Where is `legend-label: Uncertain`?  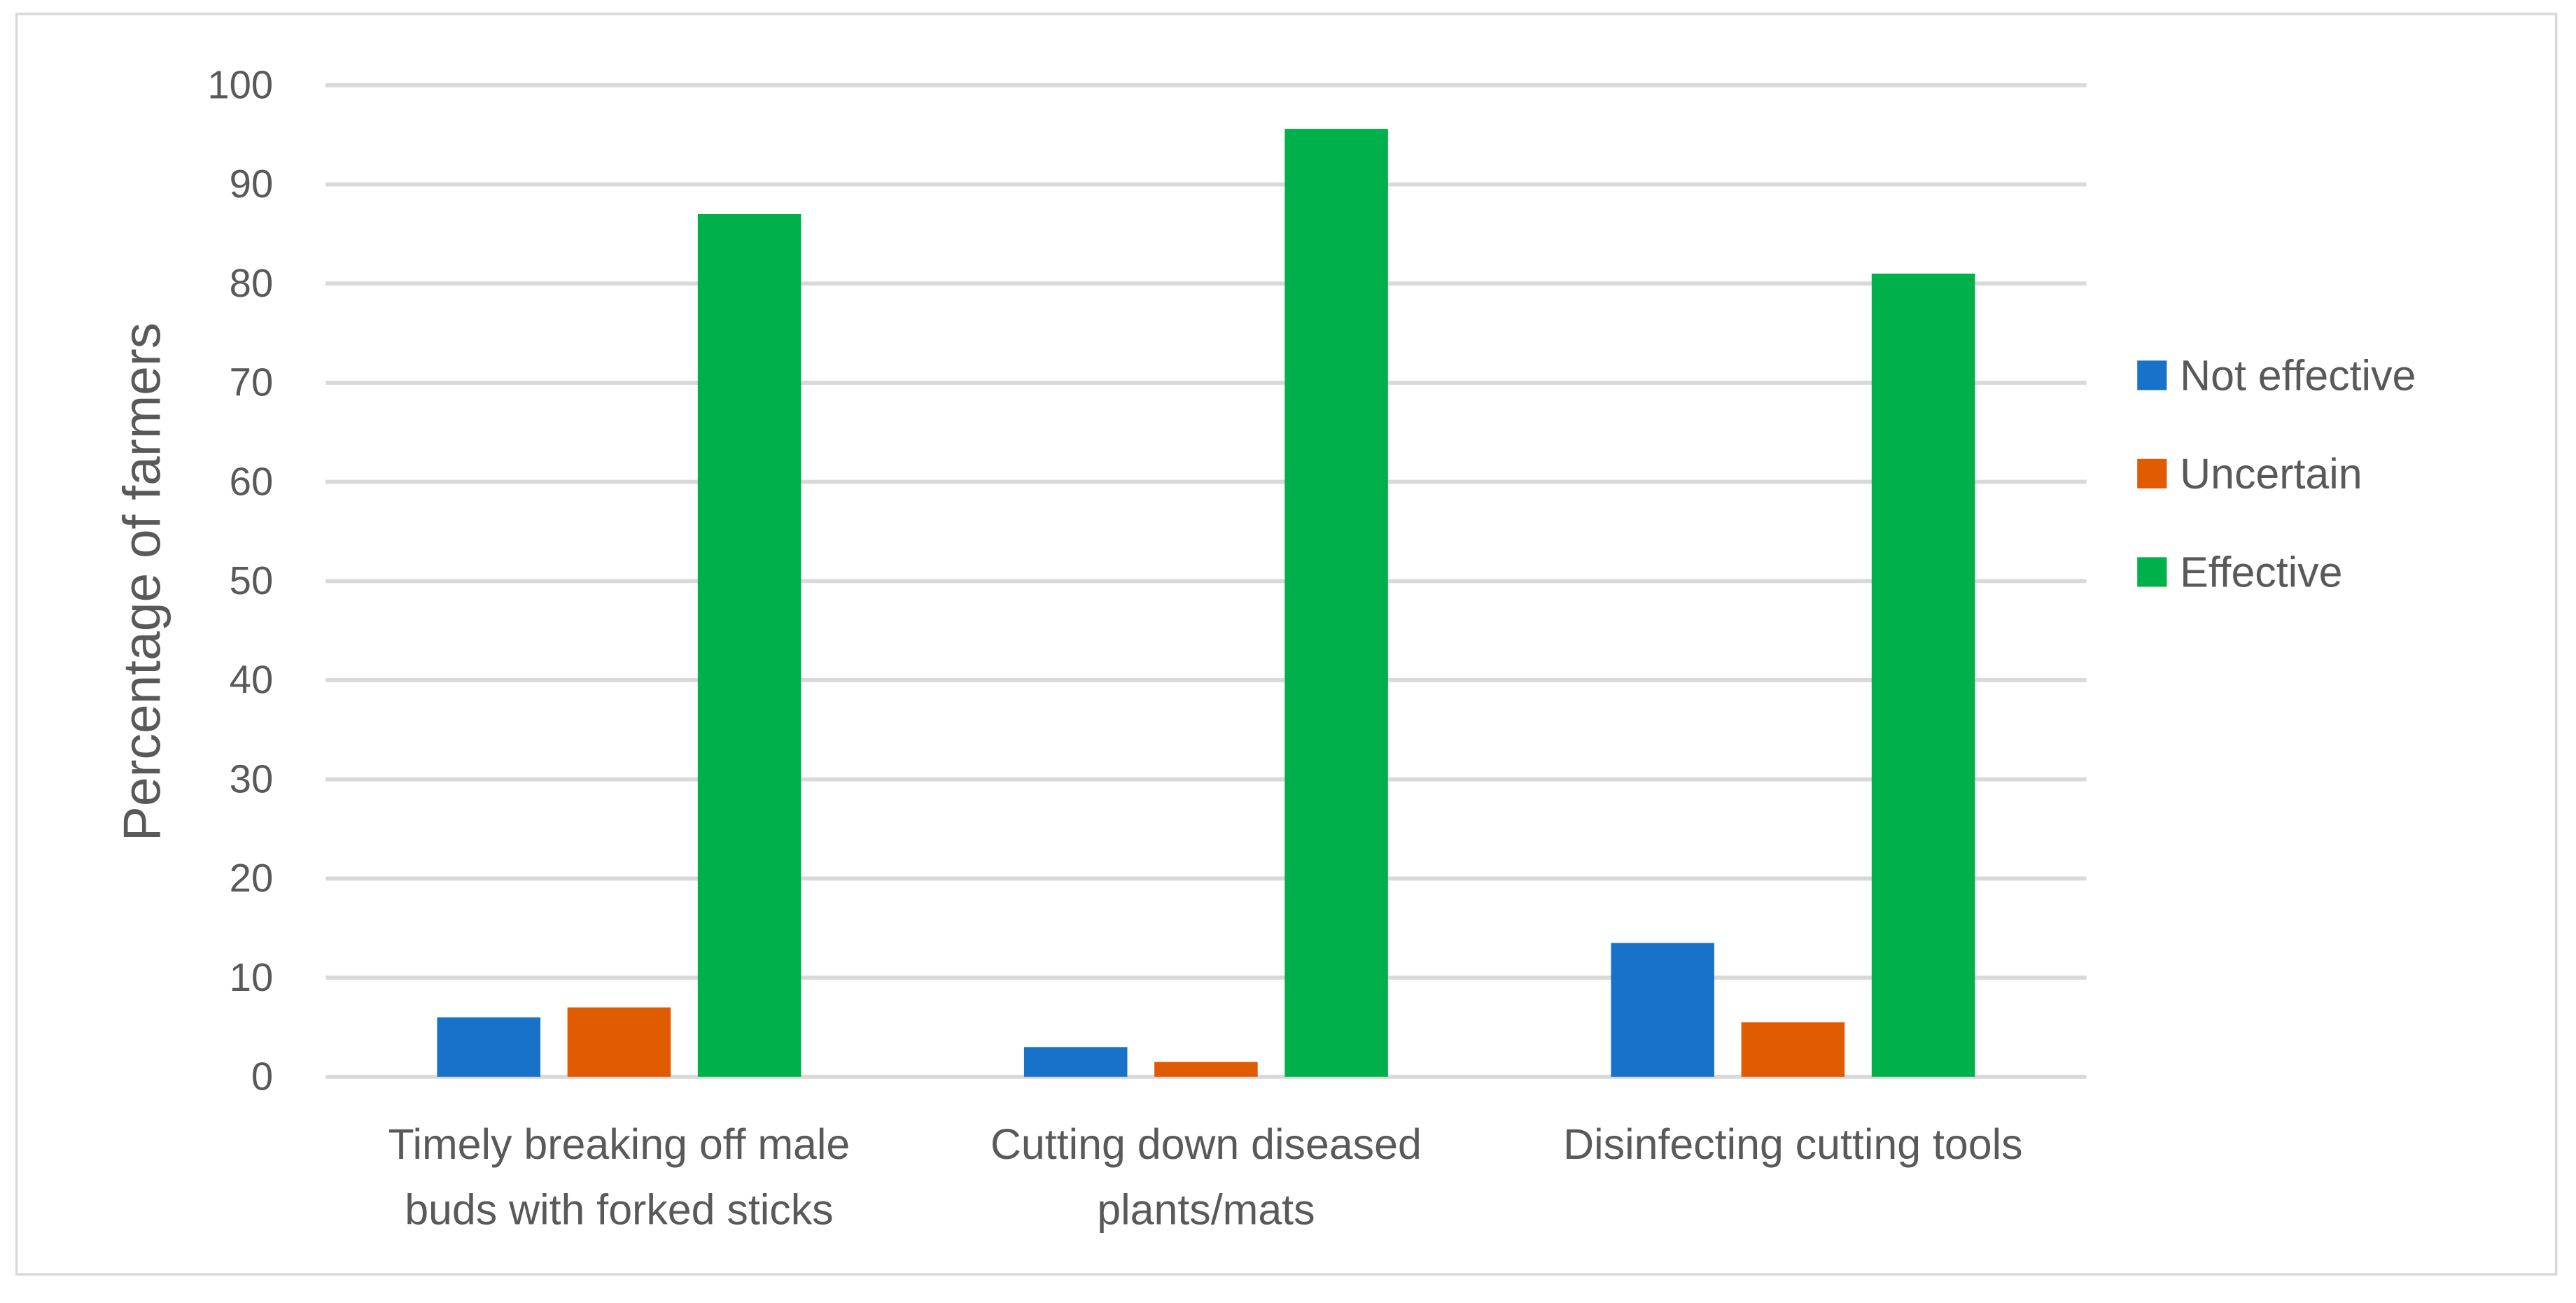 legend-label: Uncertain is located at coordinates (2271, 474).